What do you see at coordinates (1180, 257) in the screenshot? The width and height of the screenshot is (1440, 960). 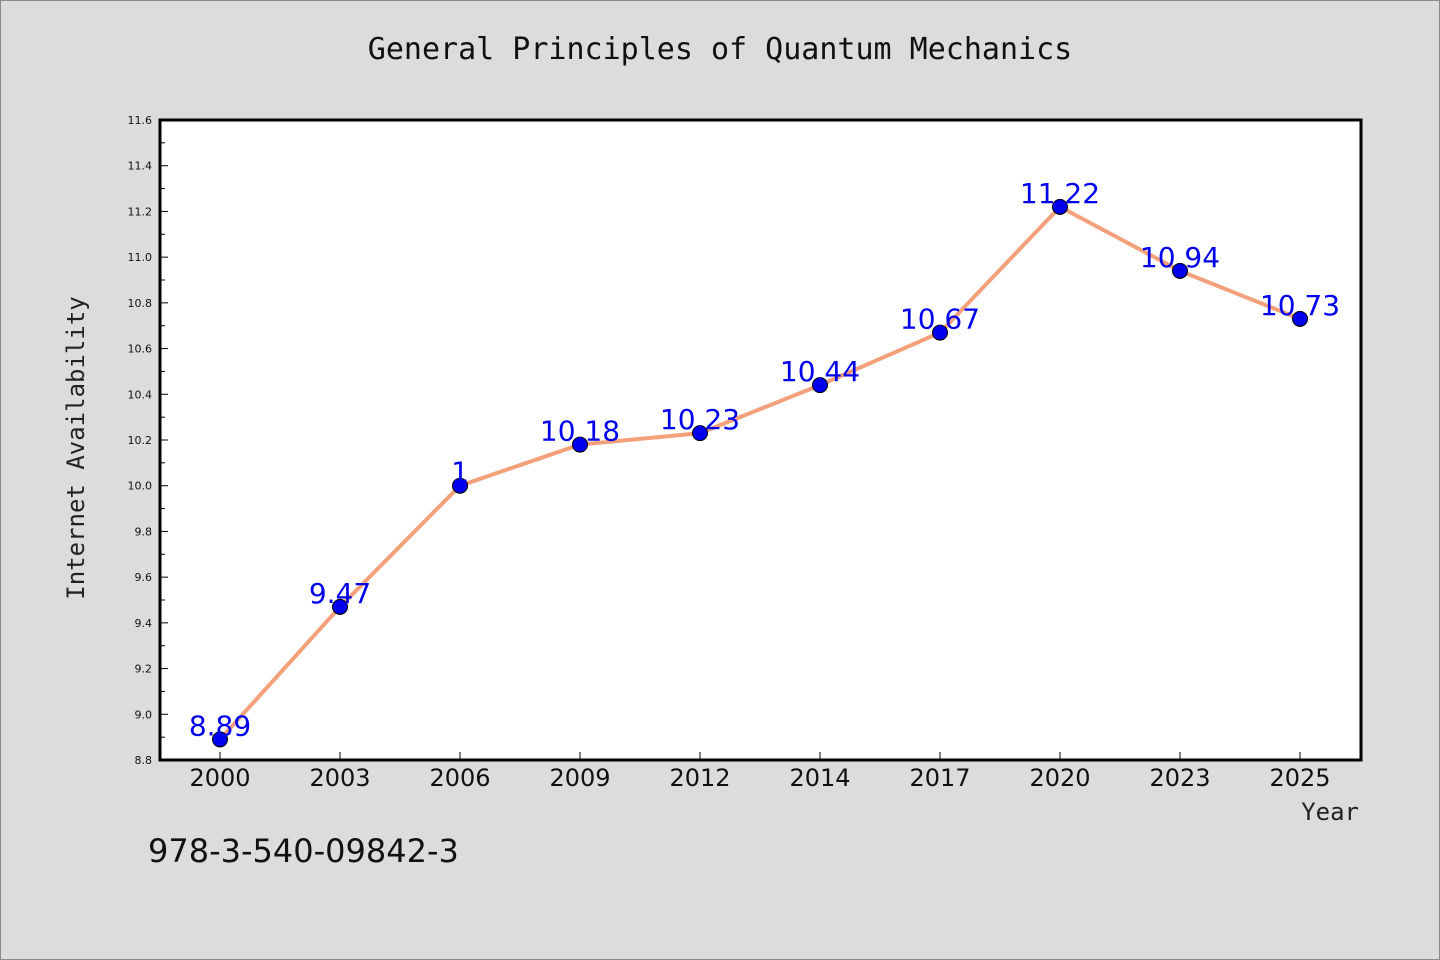 I see `data-label: 10.94` at bounding box center [1180, 257].